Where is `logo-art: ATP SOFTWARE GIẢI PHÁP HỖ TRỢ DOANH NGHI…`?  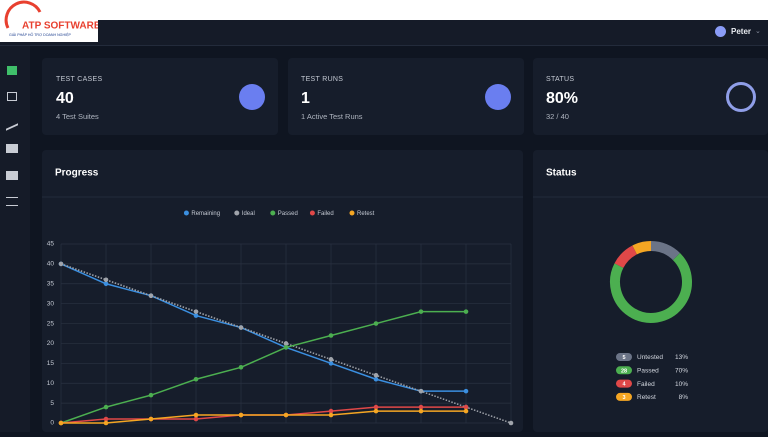 logo-art: ATP SOFTWARE GIẢI PHÁP HỖ TRỢ DOANH NGHI… is located at coordinates (52, 18).